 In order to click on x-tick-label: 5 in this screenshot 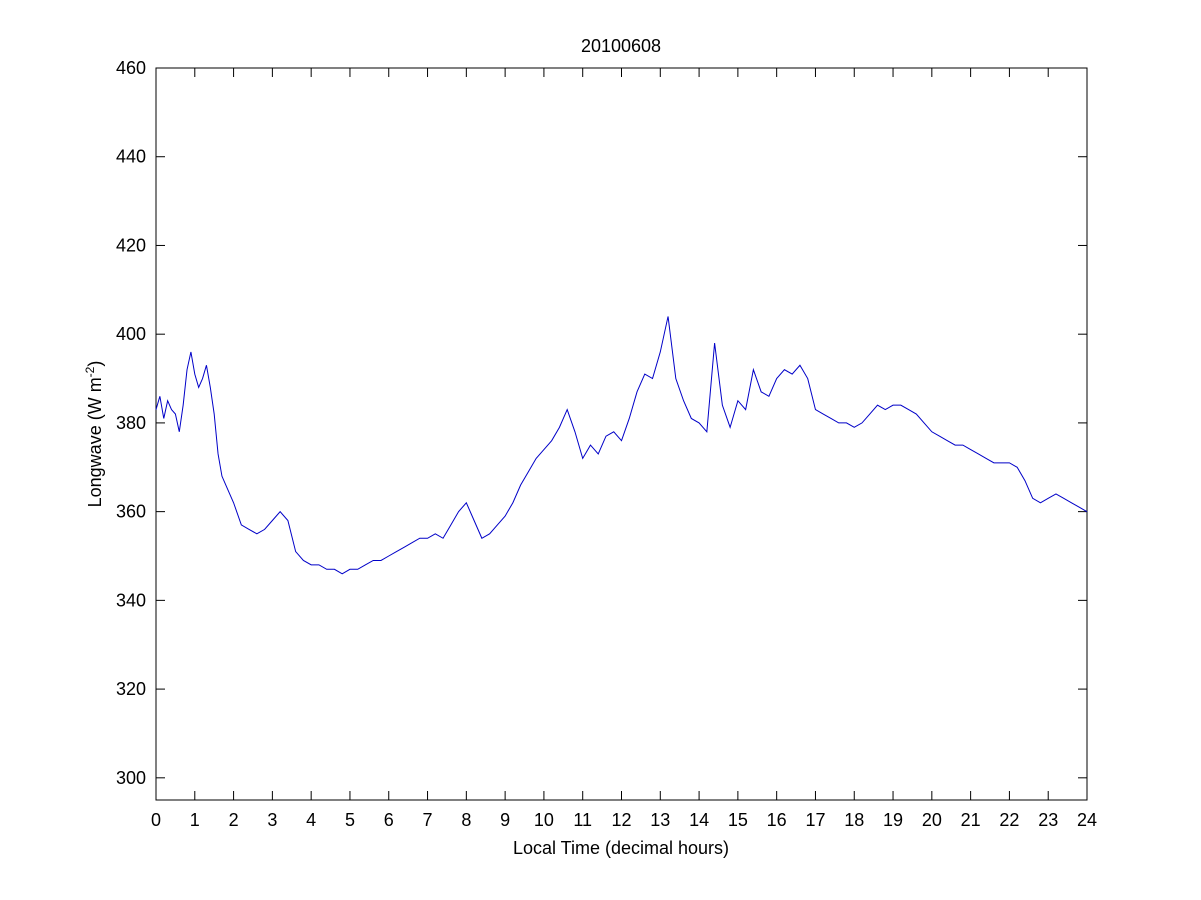, I will do `click(350, 820)`.